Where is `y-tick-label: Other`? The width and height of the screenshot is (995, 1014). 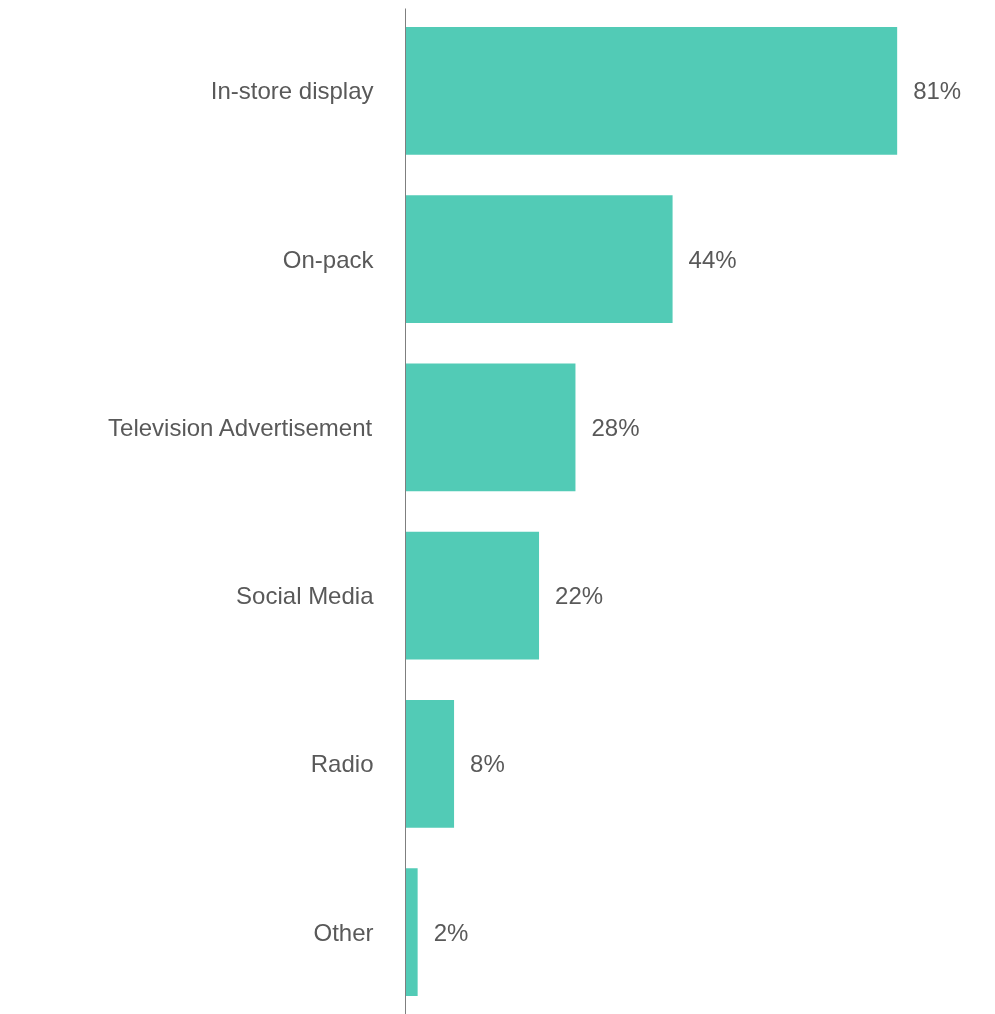 y-tick-label: Other is located at coordinates (343, 932).